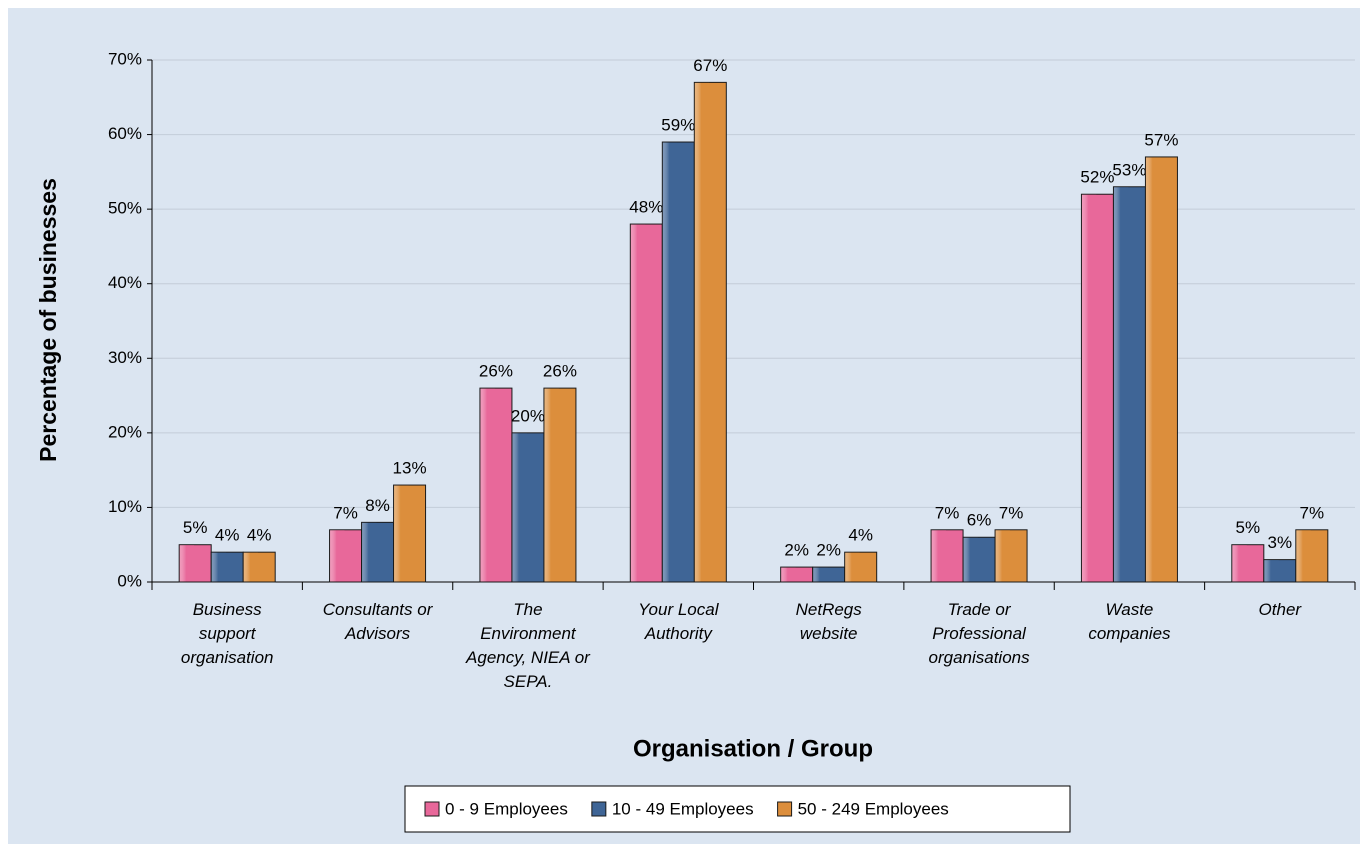  What do you see at coordinates (1280, 609) in the screenshot?
I see `x-tick-label: Other` at bounding box center [1280, 609].